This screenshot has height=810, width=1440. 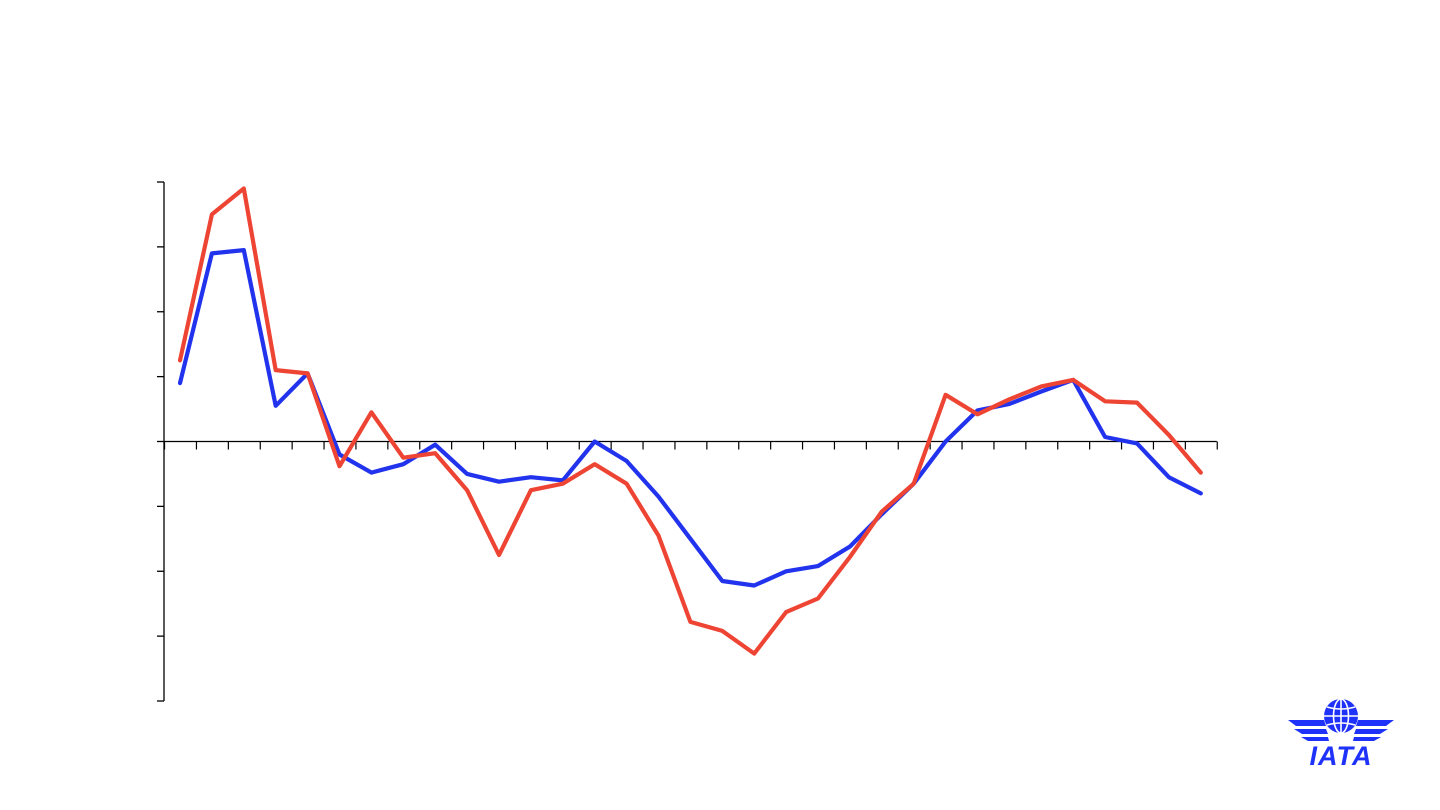 What do you see at coordinates (1341, 755) in the screenshot?
I see `iata-logo-text: IATA` at bounding box center [1341, 755].